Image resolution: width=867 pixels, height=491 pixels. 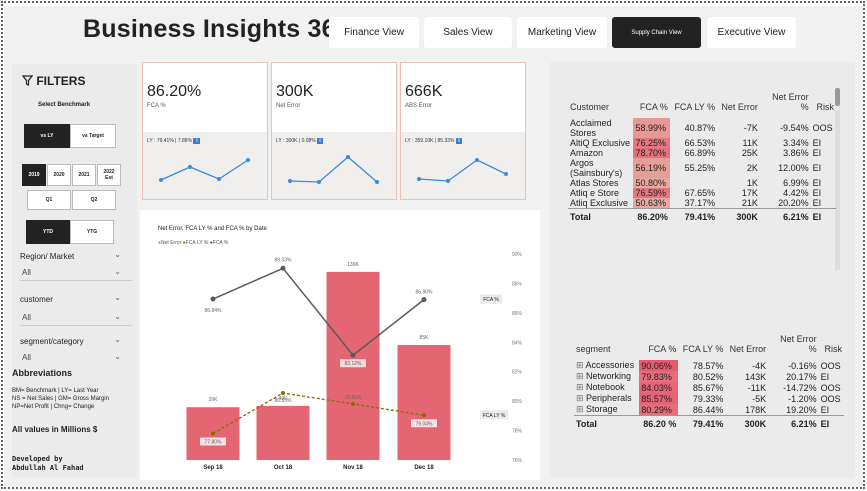 I want to click on customer-slicer-value: All, so click(x=26, y=317).